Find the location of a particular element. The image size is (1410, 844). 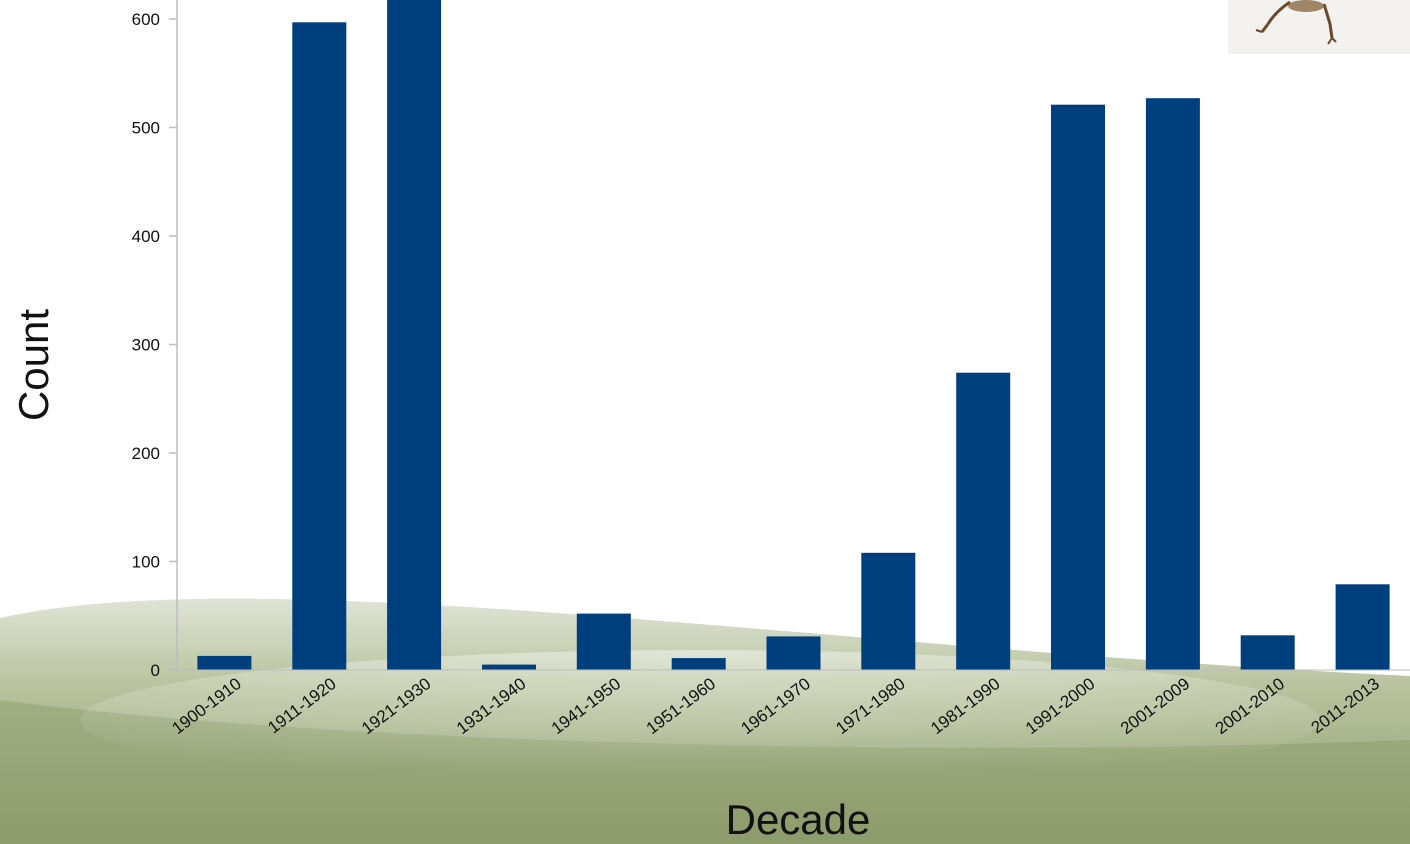

x-tick-label: 1941-1950 is located at coordinates (586, 706).